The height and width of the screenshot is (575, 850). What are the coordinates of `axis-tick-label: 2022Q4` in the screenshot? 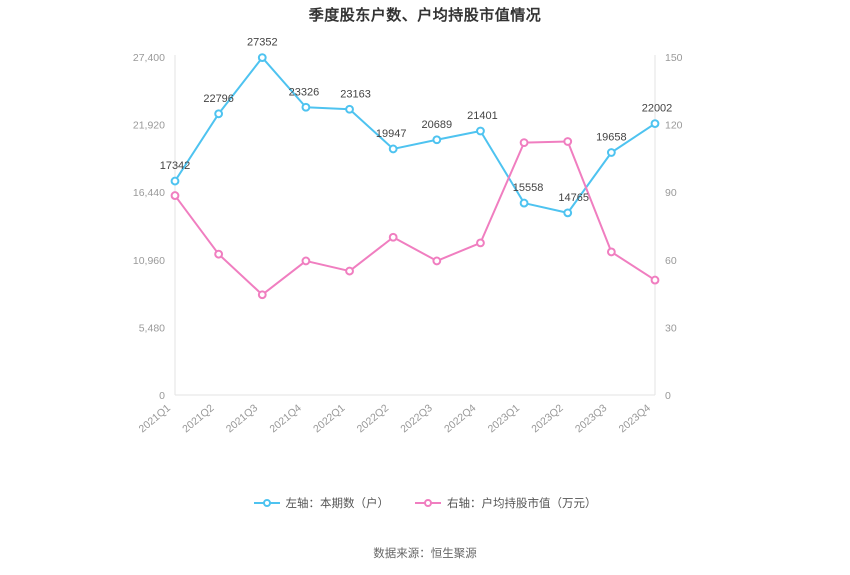 It's located at (460, 418).